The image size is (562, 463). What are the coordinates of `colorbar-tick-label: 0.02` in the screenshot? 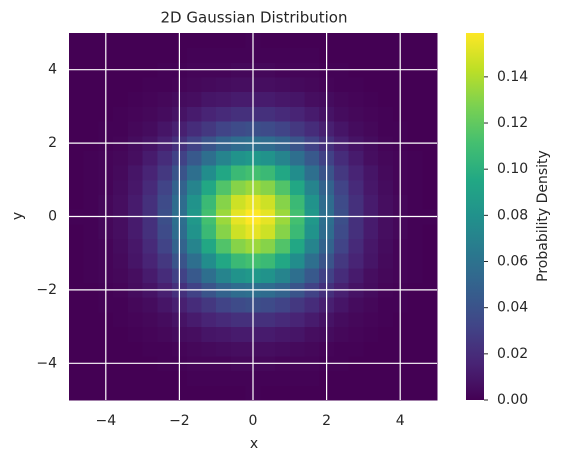 It's located at (512, 354).